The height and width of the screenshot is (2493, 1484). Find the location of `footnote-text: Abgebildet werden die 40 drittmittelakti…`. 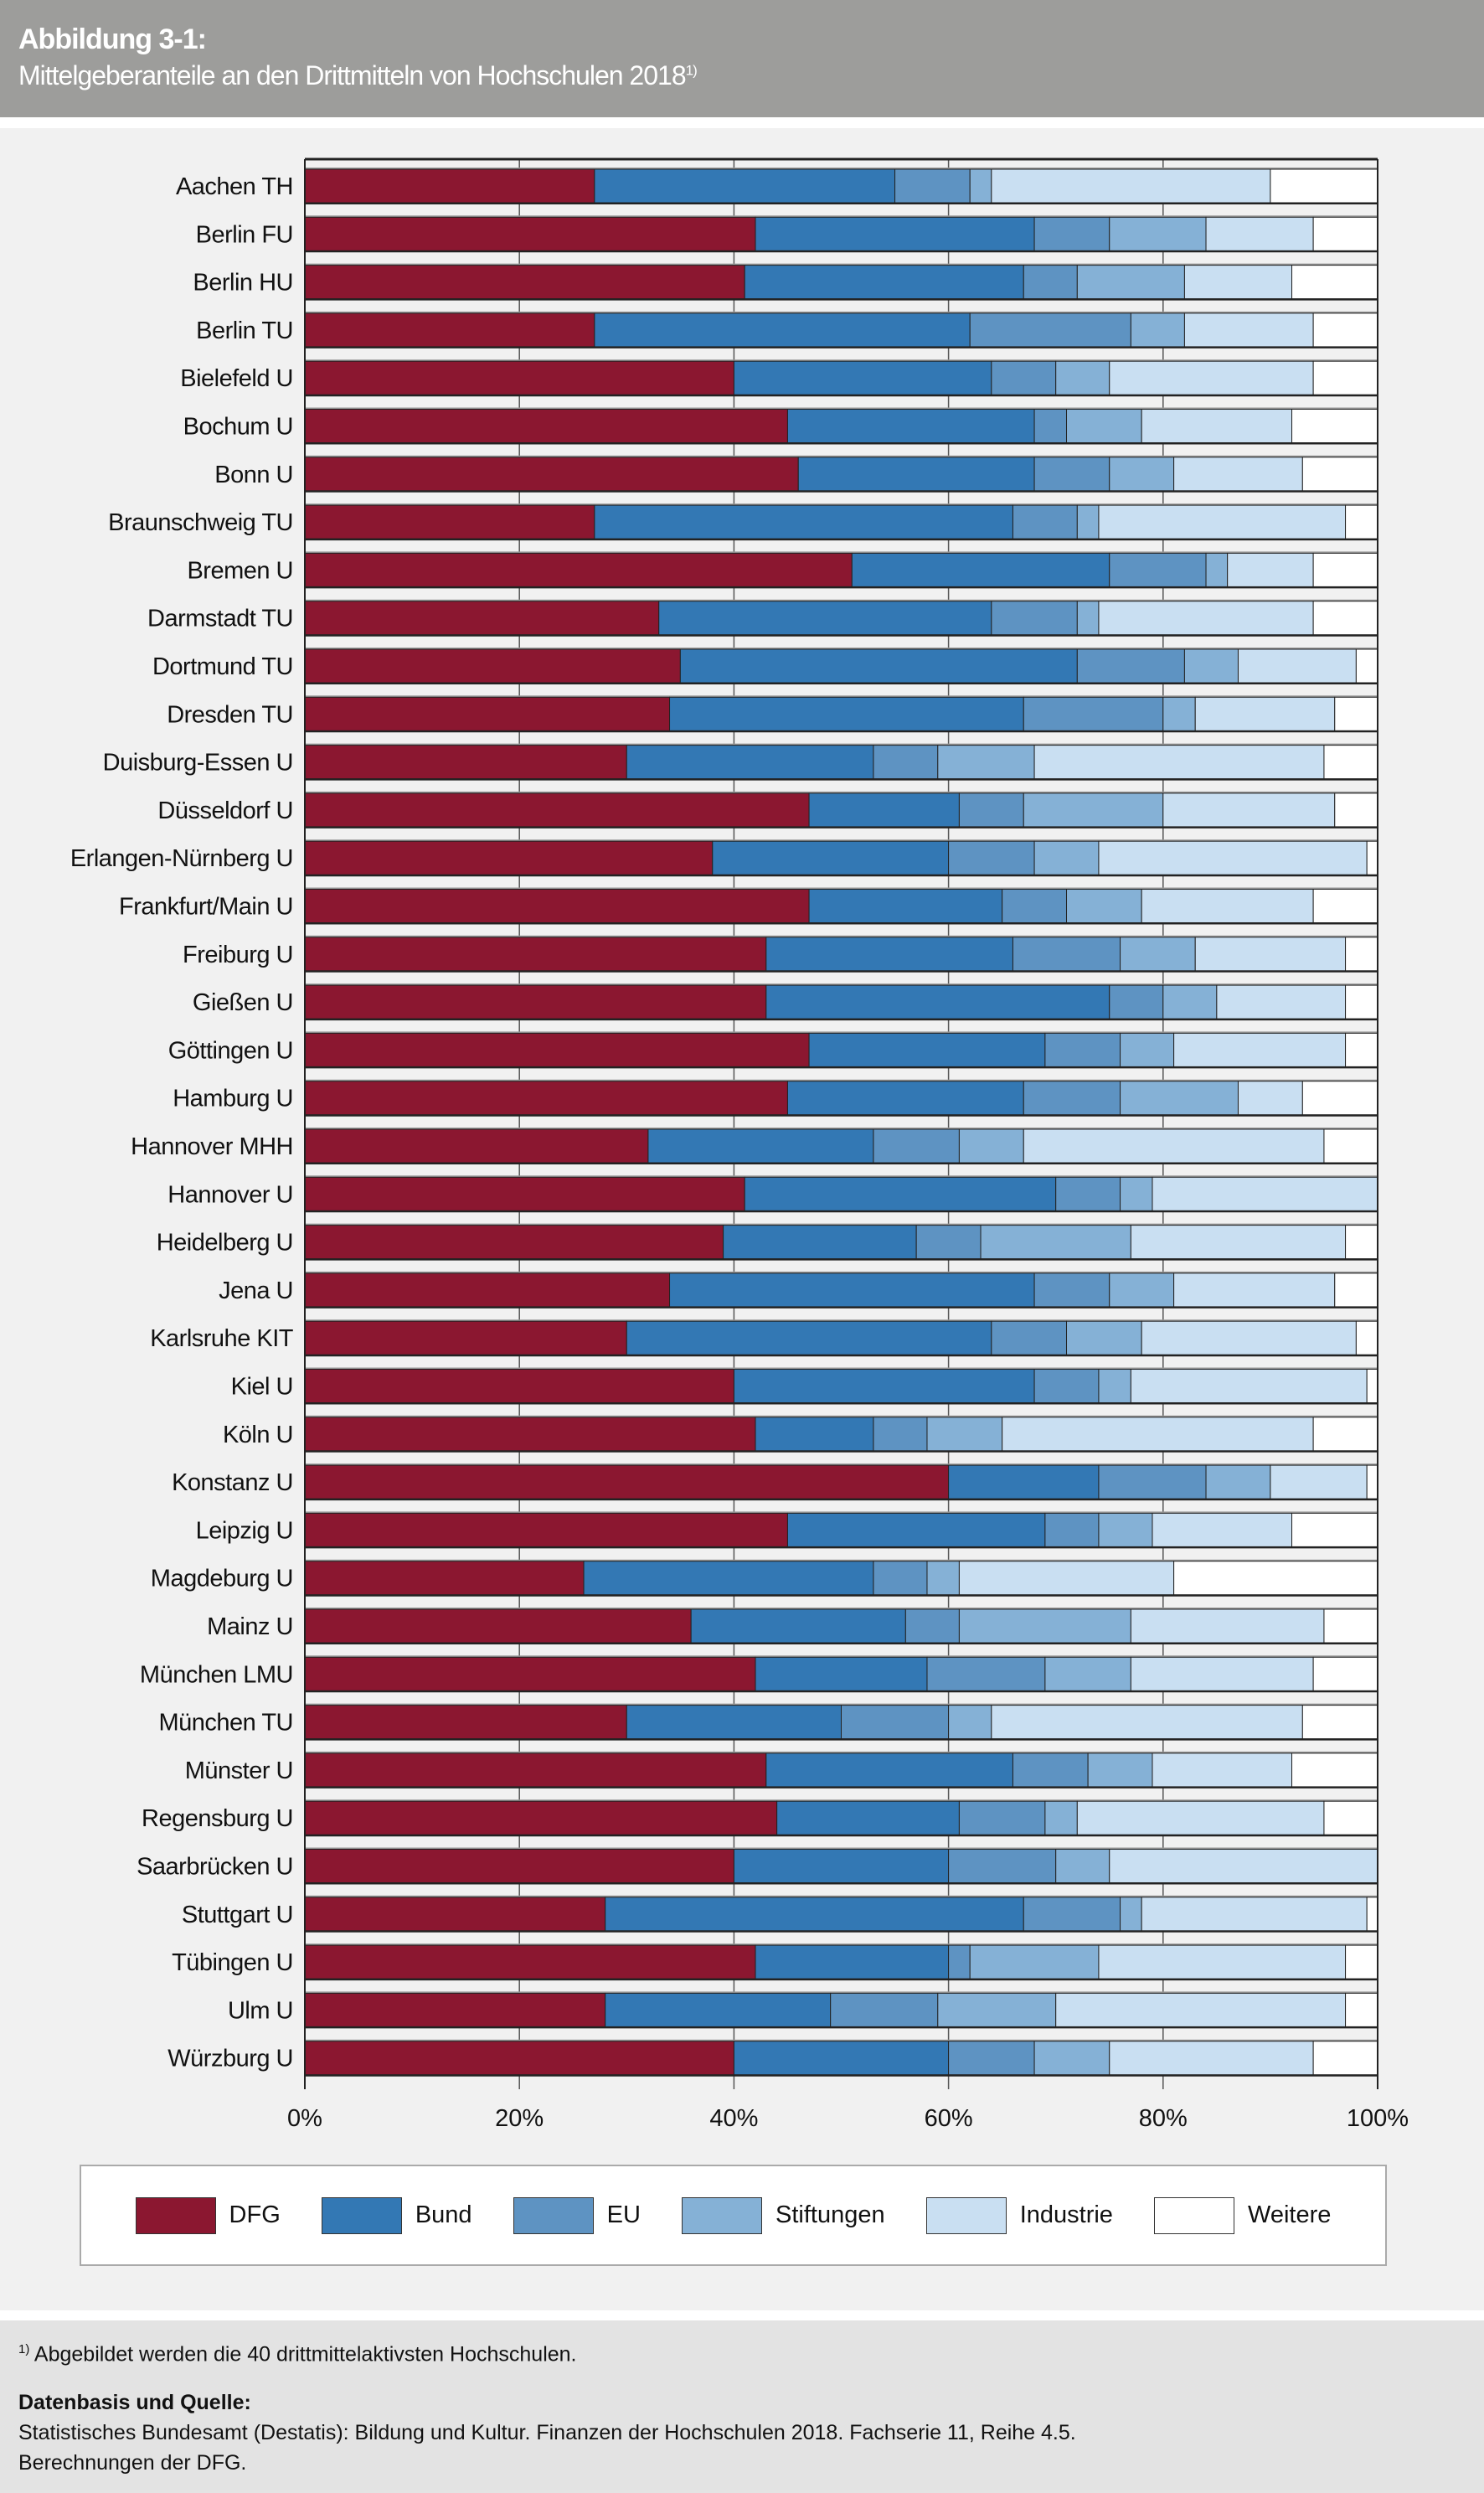

footnote-text: Abgebildet werden die 40 drittmittelakti… is located at coordinates (305, 2354).